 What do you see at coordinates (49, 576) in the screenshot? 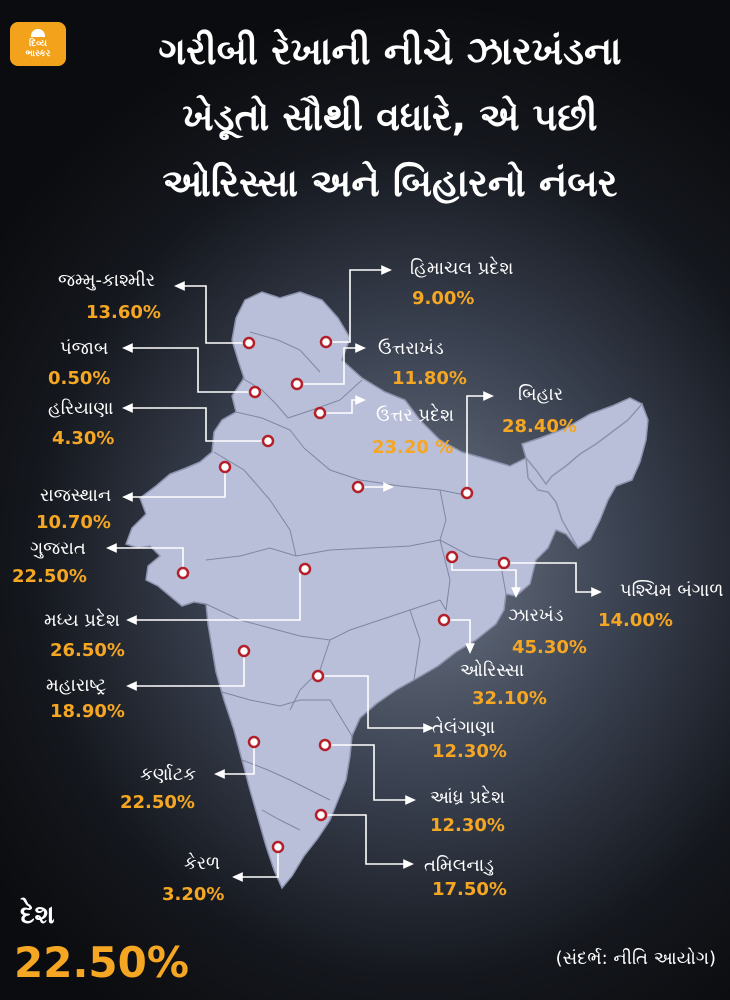
I see `value-state-8: 22.50%` at bounding box center [49, 576].